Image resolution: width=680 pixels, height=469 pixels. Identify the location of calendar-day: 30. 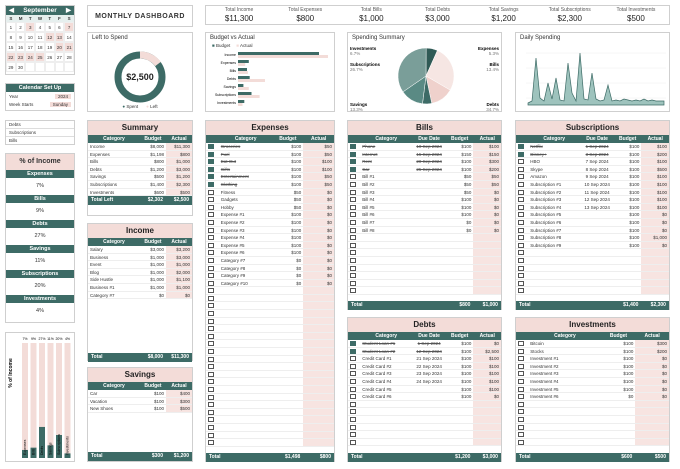
(20, 67).